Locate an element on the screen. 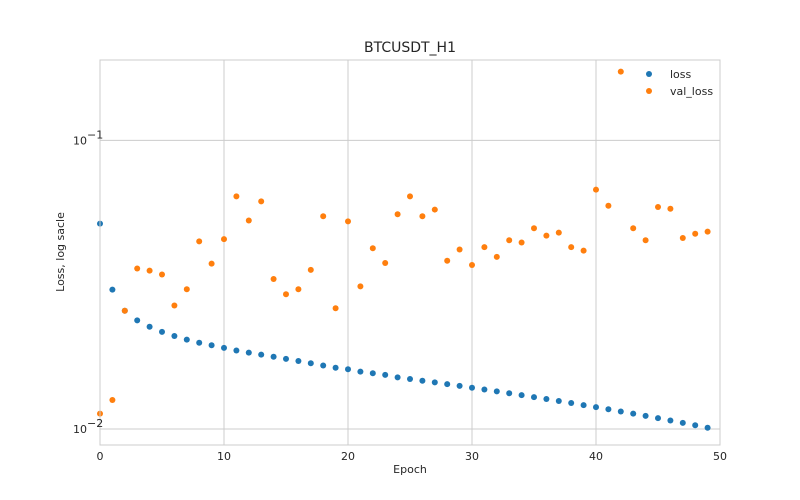 This screenshot has height=500, width=800. legend: loss val_loss is located at coordinates (679, 83).